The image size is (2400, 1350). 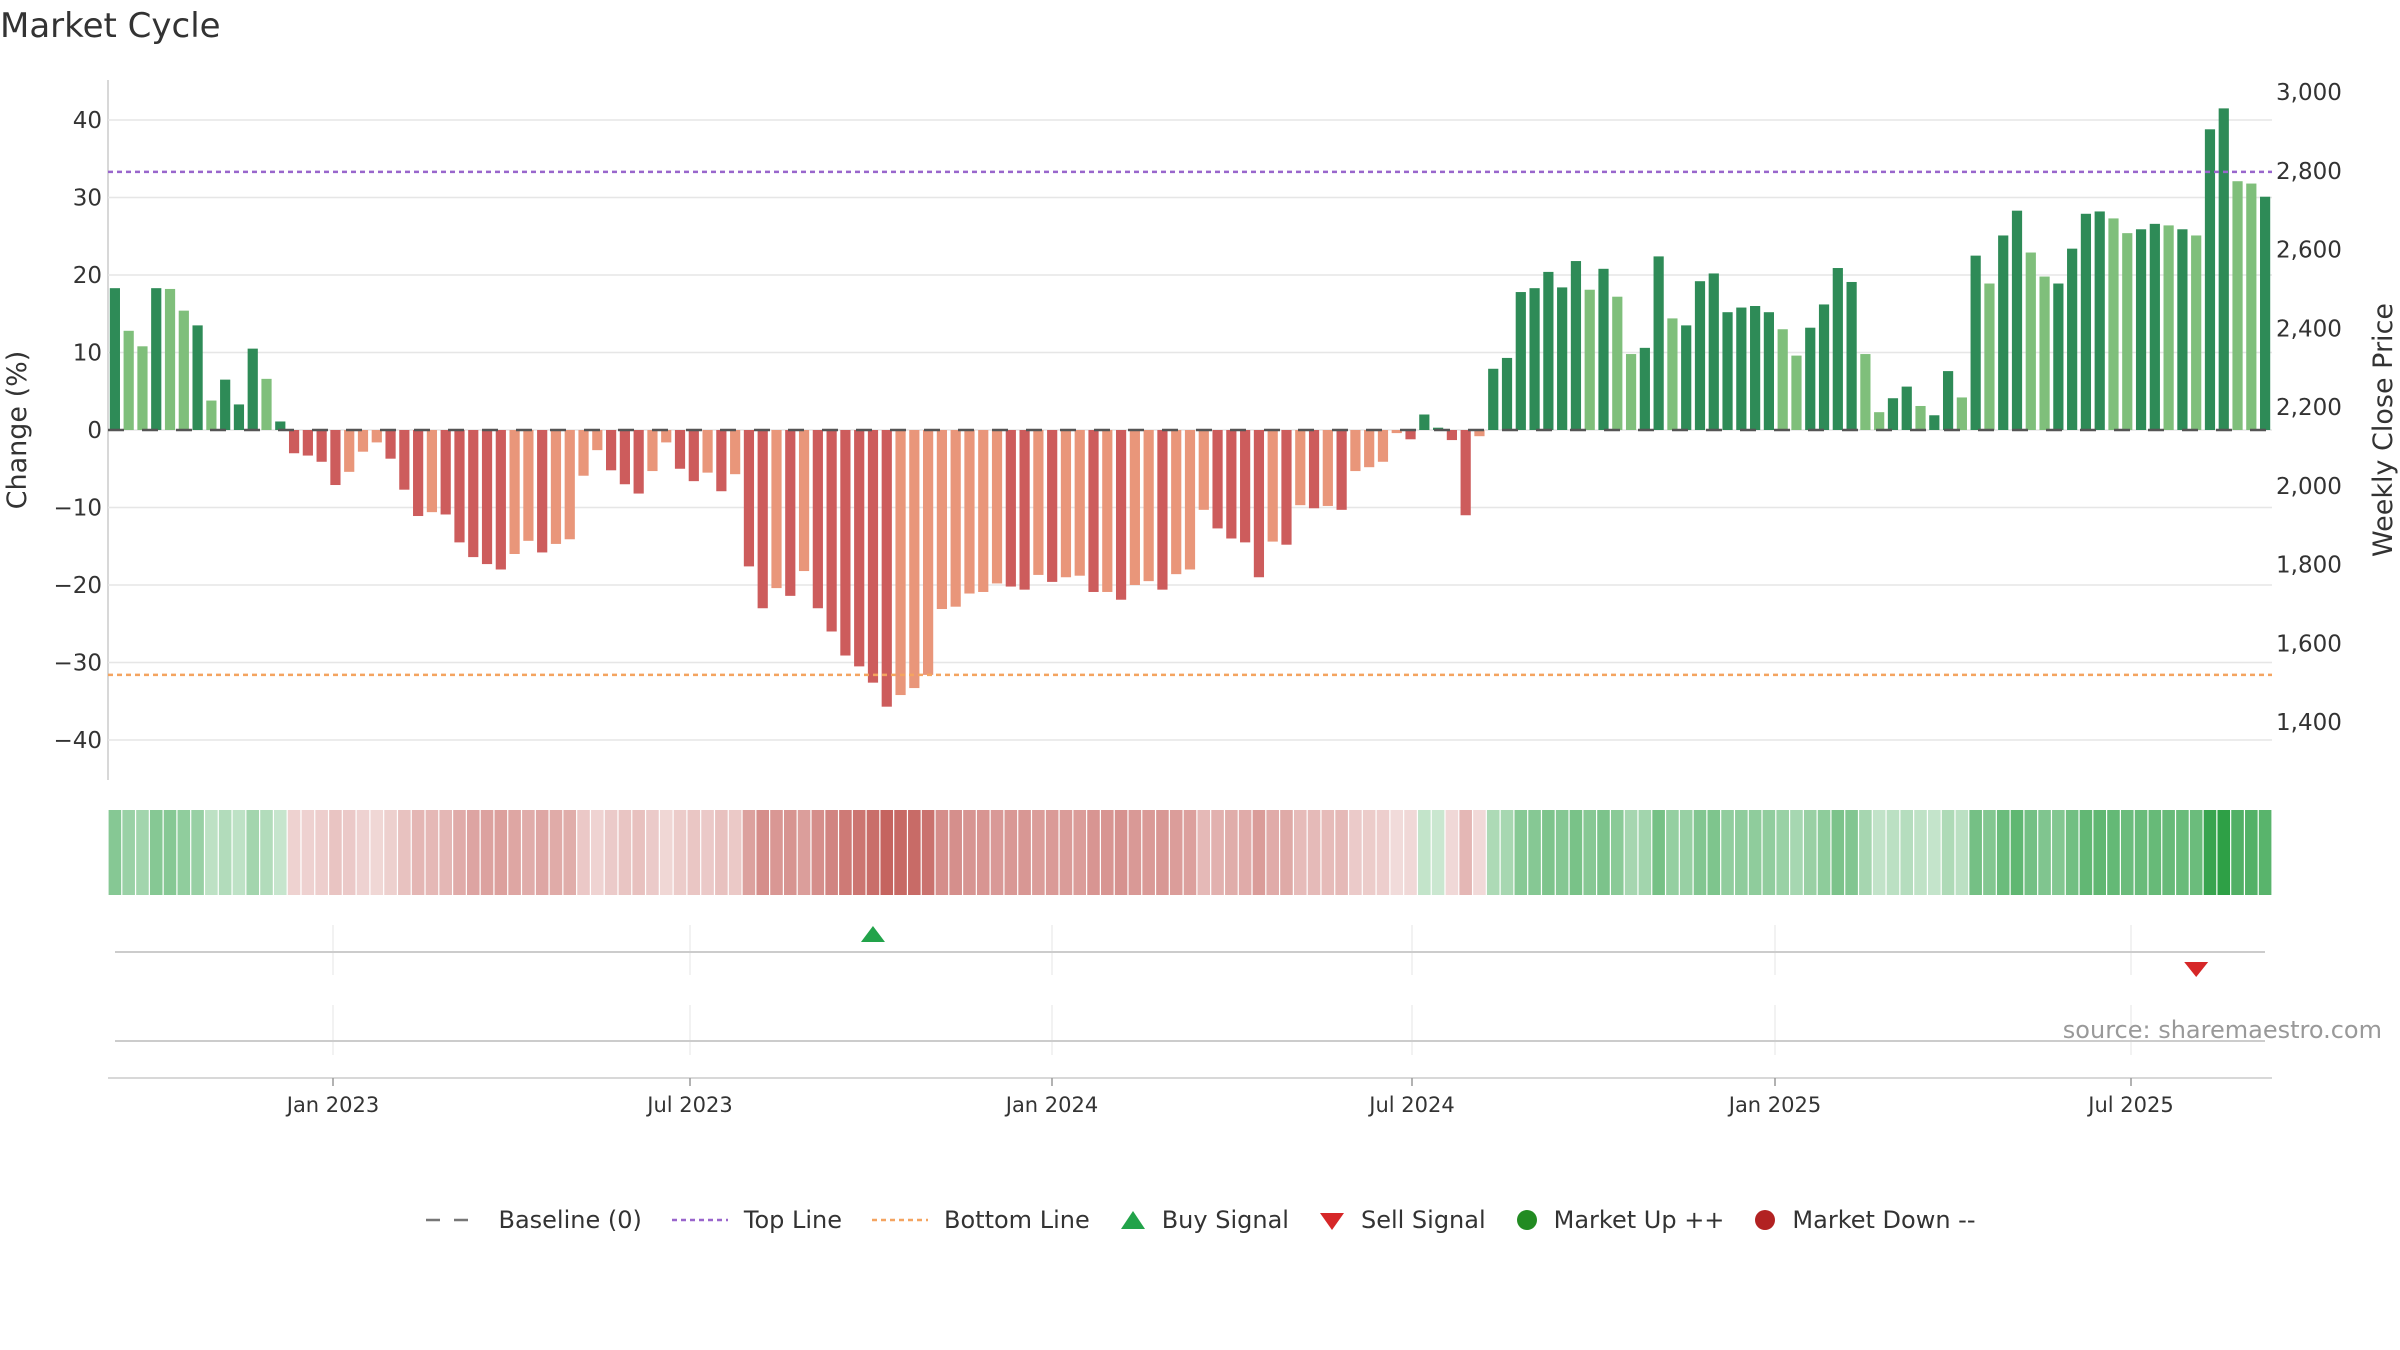 I want to click on y-tick-right: 2,200, so click(x=2309, y=408).